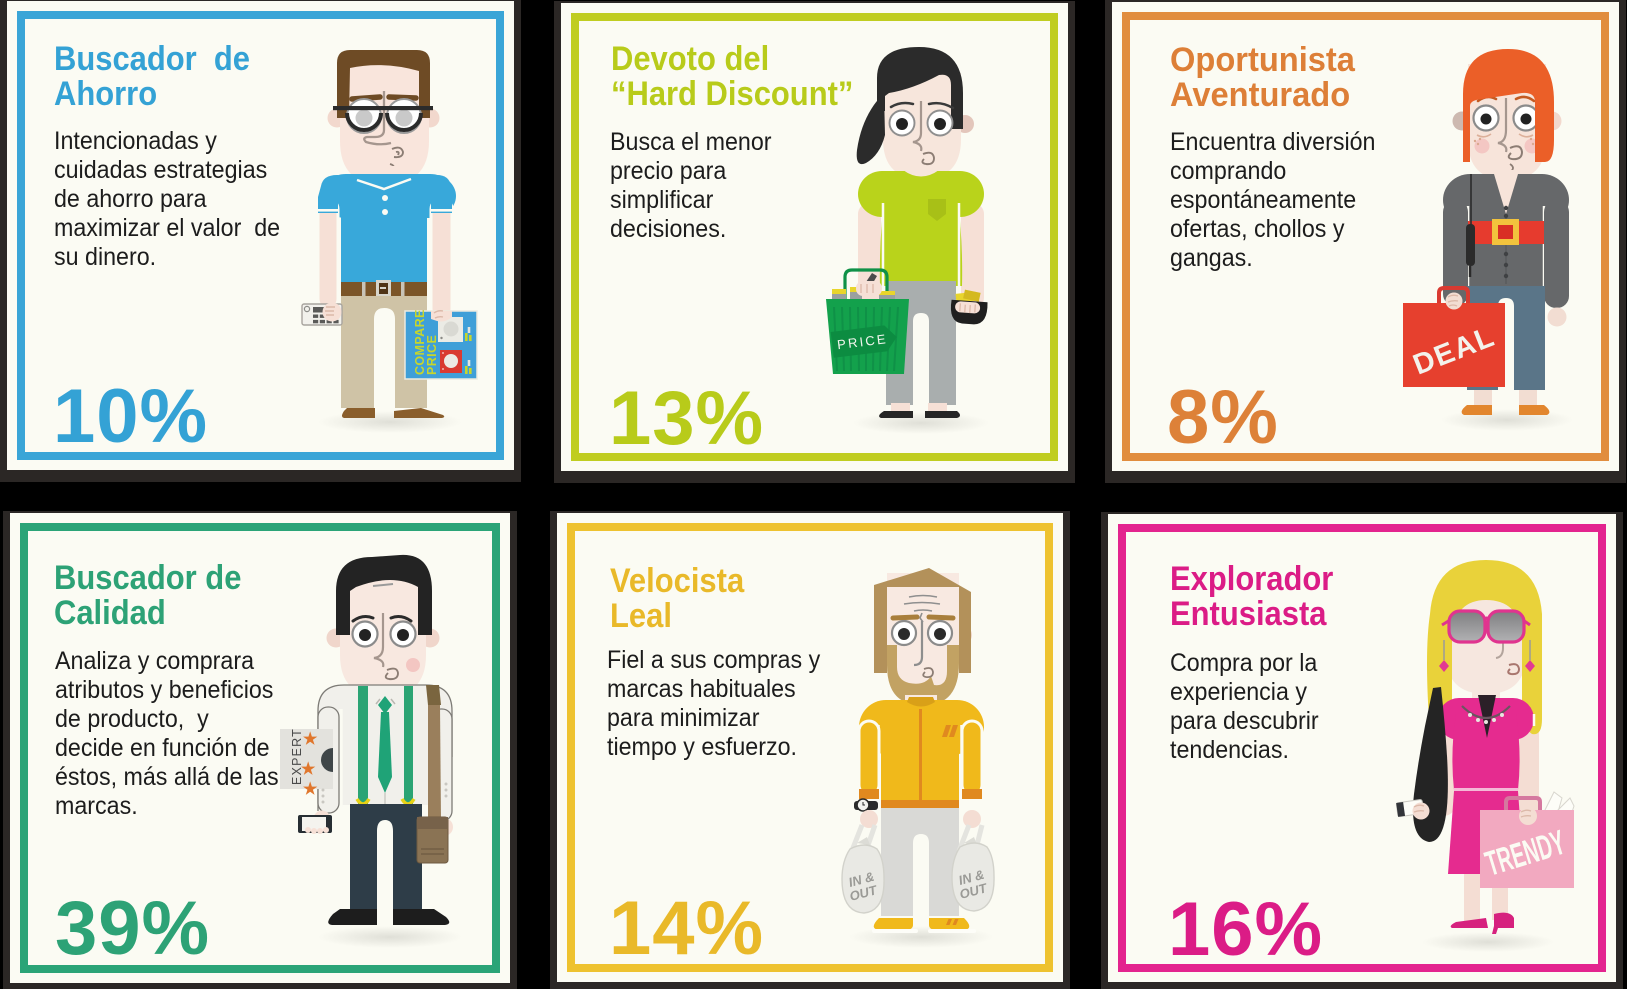 The width and height of the screenshot is (1627, 989). I want to click on svg-text: COMPARE, so click(420, 342).